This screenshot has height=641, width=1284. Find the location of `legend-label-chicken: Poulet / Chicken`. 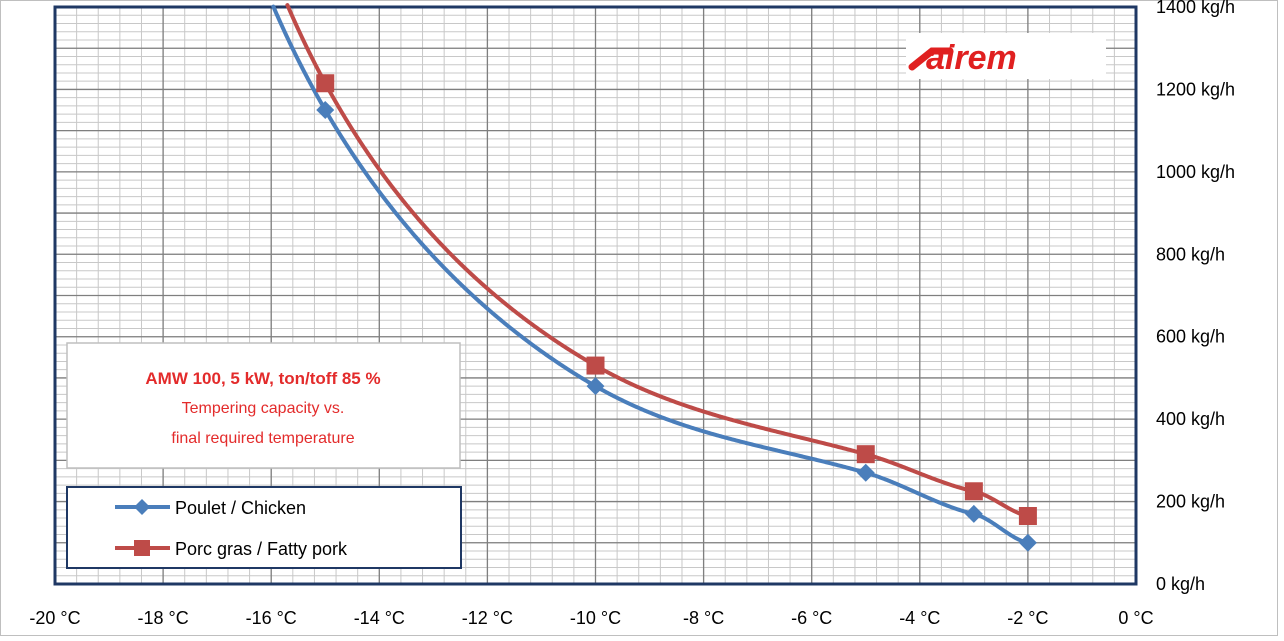

legend-label-chicken: Poulet / Chicken is located at coordinates (240, 508).